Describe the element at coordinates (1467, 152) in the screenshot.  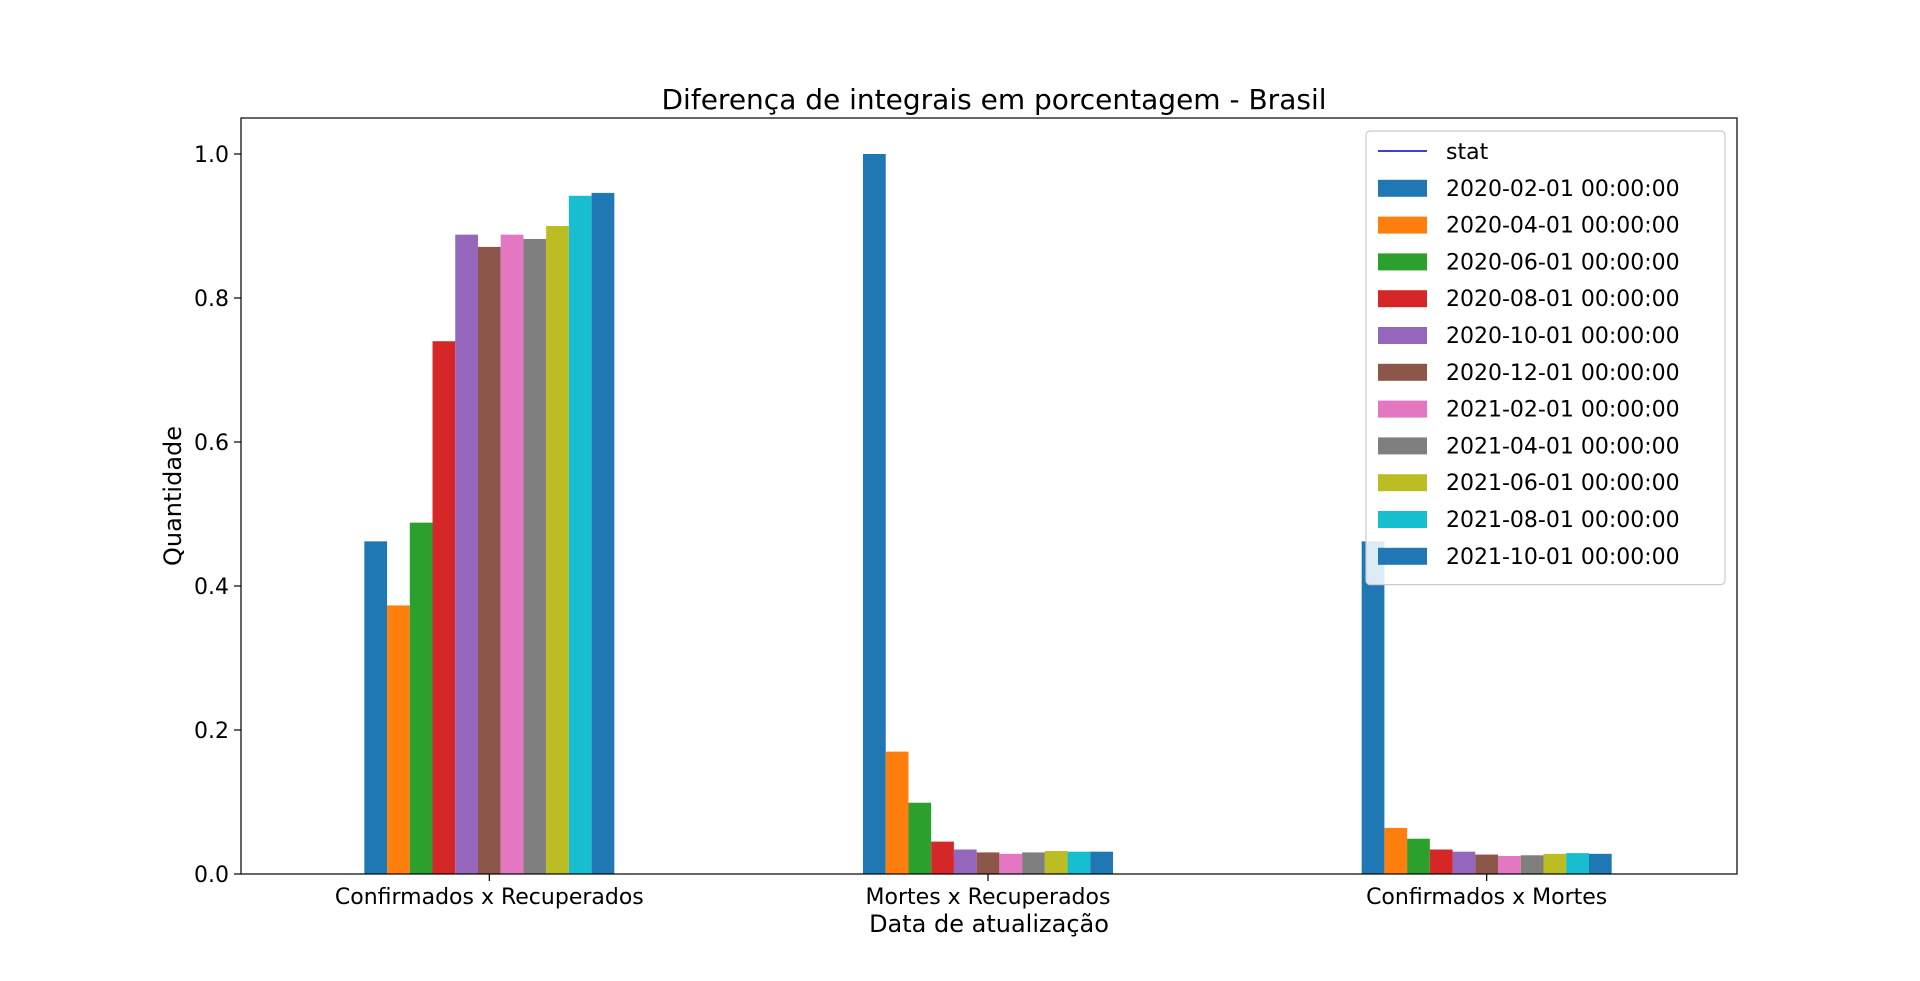
I see `legend-label: stat` at that location.